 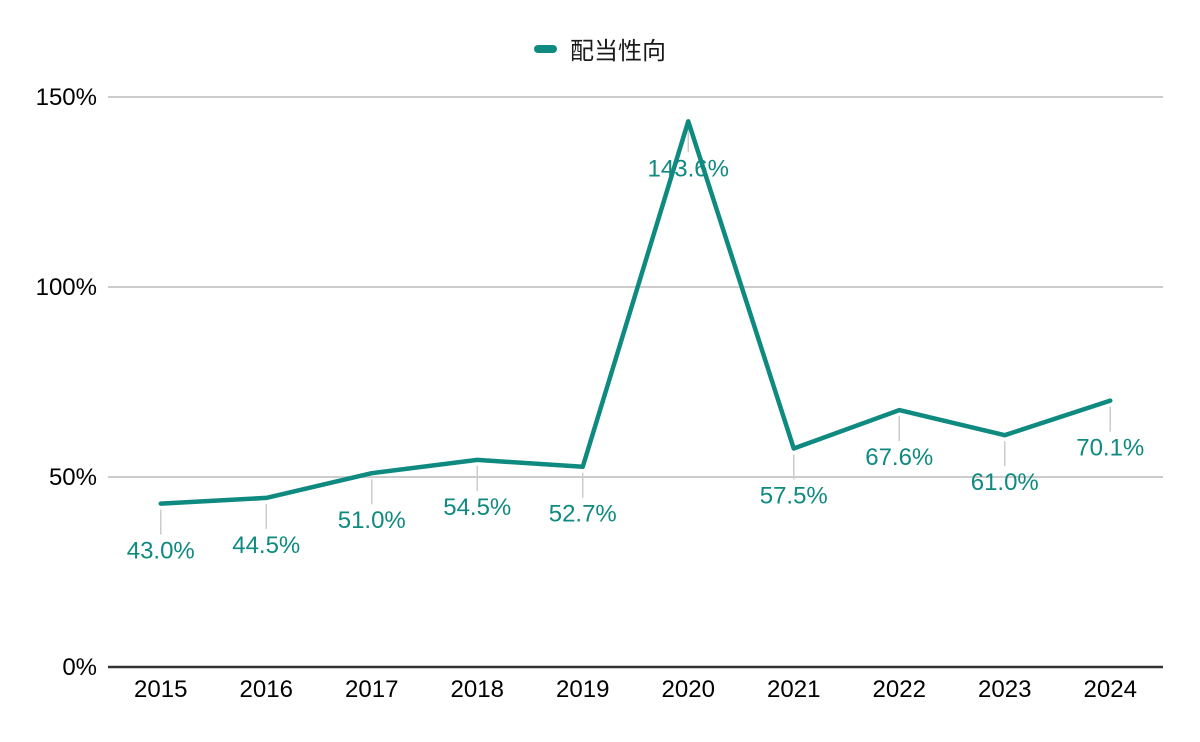 I want to click on x-tick-label: 2024, so click(x=1110, y=689).